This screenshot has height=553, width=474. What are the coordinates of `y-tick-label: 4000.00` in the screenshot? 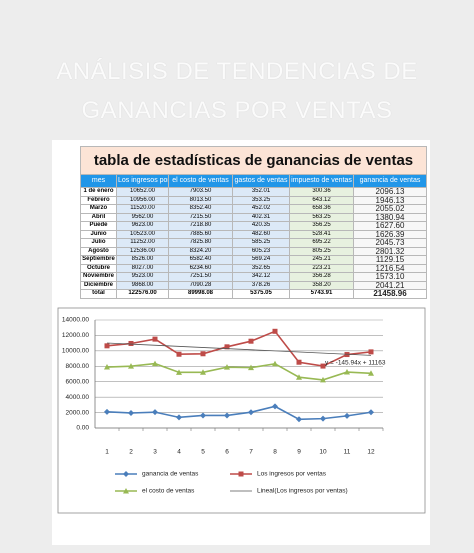 It's located at (78, 397).